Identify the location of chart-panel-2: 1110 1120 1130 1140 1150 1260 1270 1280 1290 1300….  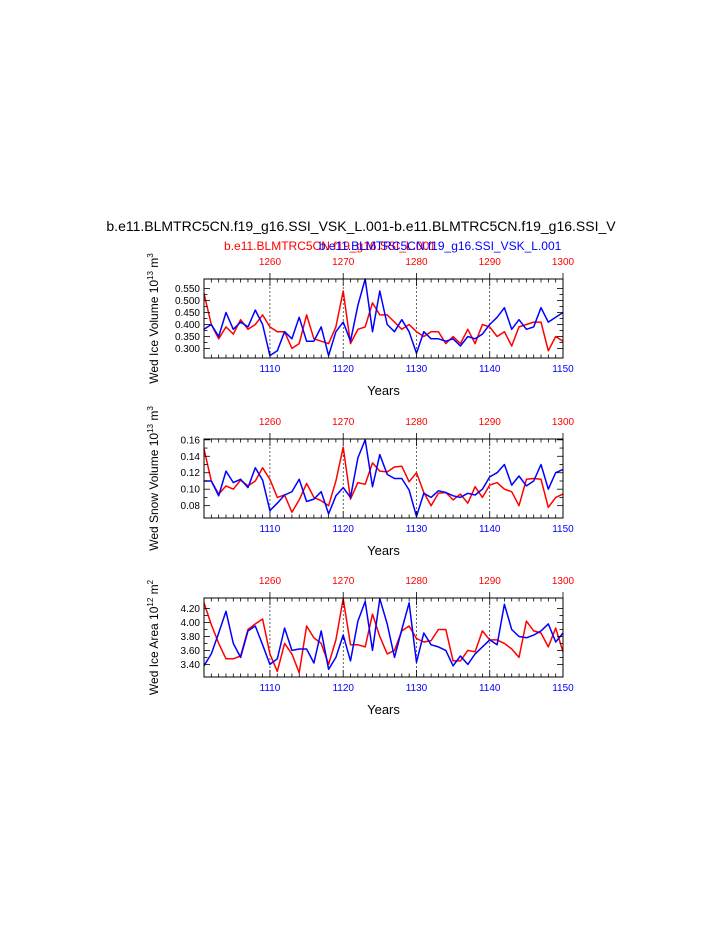
(360, 482).